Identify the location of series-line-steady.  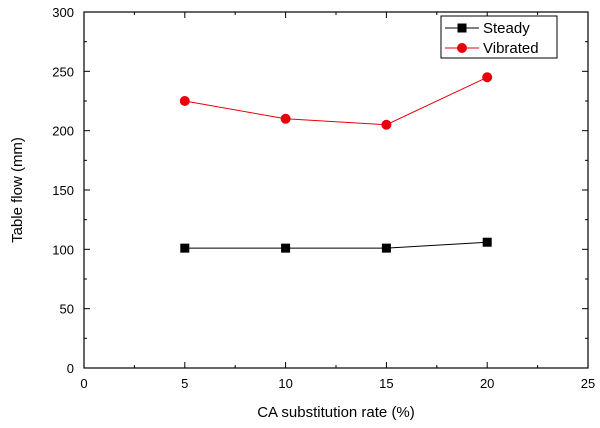
(336, 245).